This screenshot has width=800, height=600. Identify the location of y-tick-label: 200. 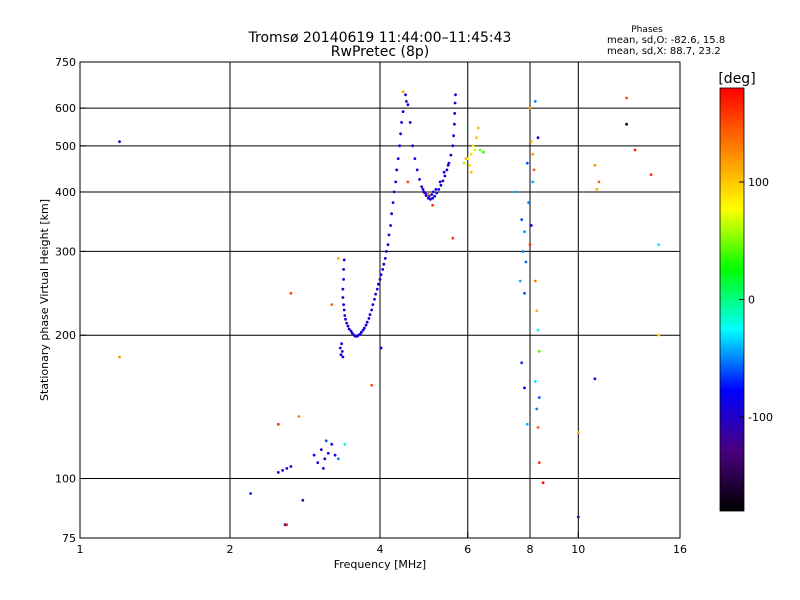
(65, 335).